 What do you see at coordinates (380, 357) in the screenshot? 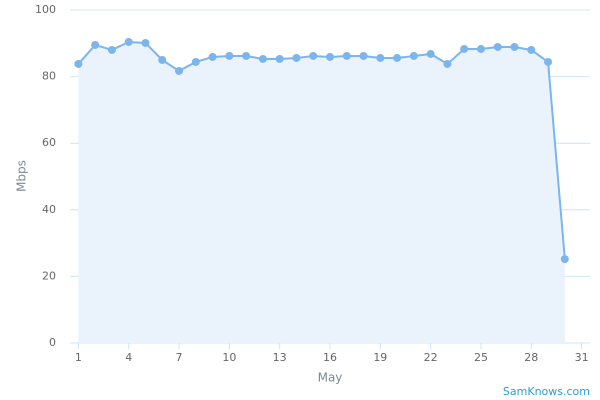
I see `x-tick-label: 19` at bounding box center [380, 357].